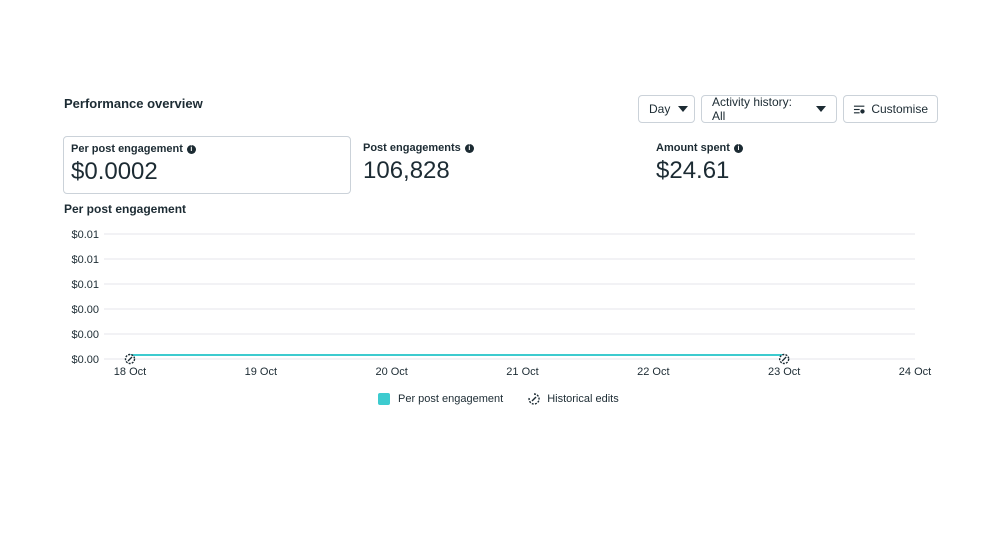 Image resolution: width=1000 pixels, height=550 pixels. I want to click on legend-item-historical-edits: Historical edits, so click(573, 399).